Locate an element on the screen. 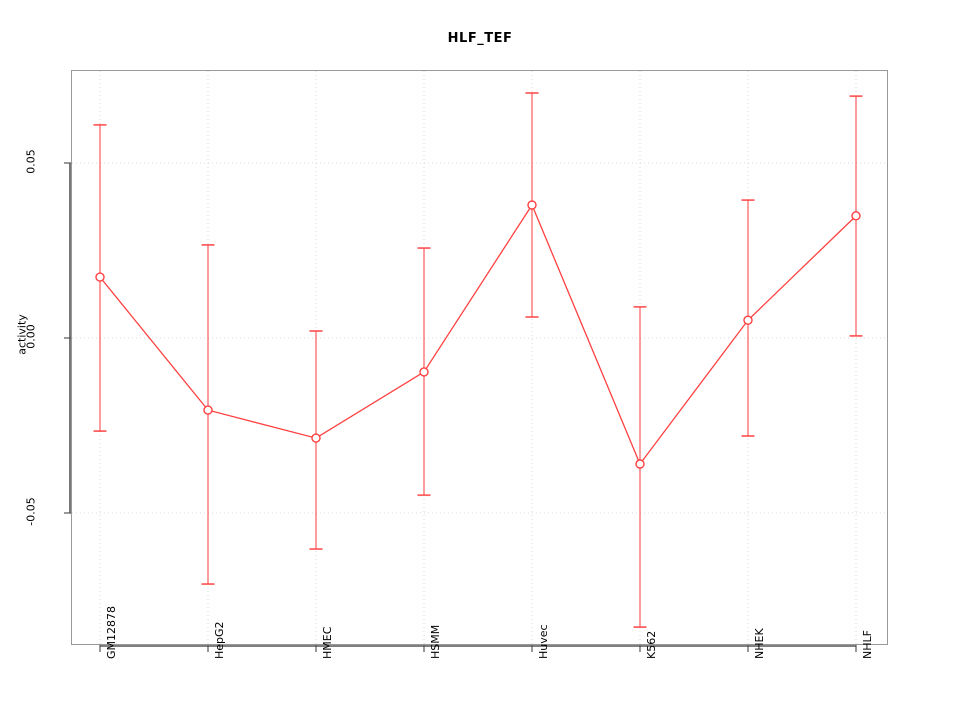 Image resolution: width=960 pixels, height=720 pixels. x-tick-label-nhlf: NHLF is located at coordinates (867, 644).